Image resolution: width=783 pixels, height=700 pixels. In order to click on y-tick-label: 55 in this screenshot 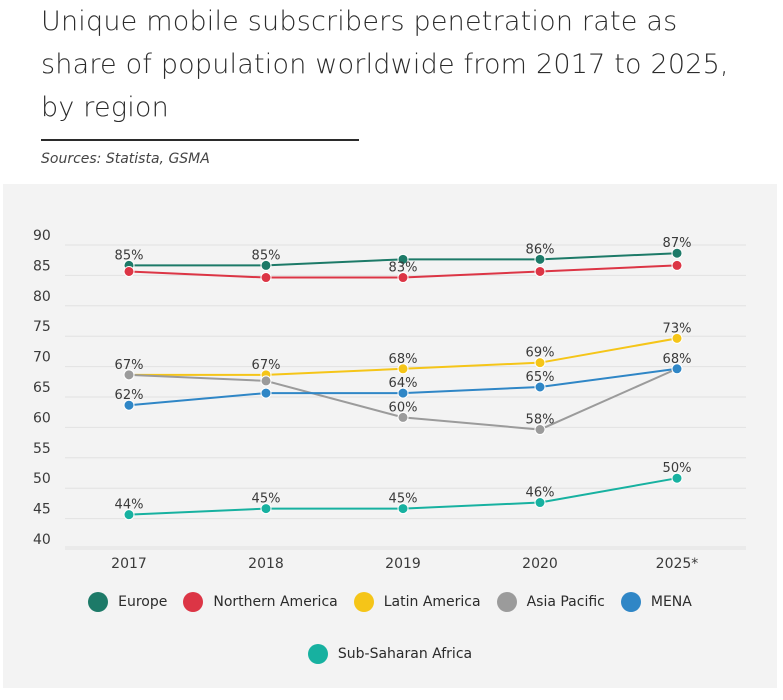, I will do `click(42, 449)`.